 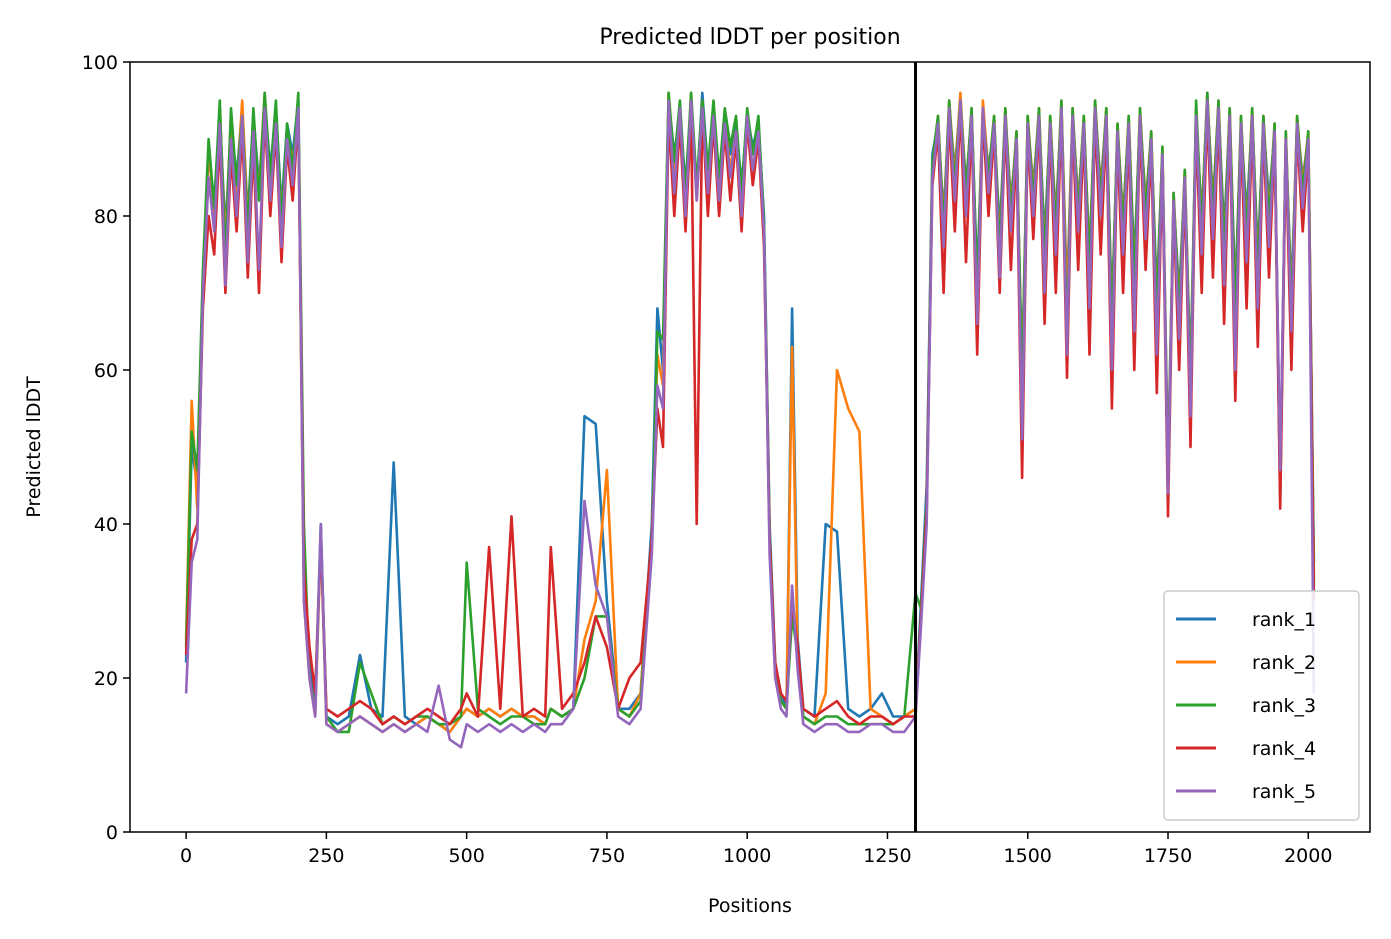 What do you see at coordinates (34, 447) in the screenshot?
I see `y-axis-label: Predicted lDDT` at bounding box center [34, 447].